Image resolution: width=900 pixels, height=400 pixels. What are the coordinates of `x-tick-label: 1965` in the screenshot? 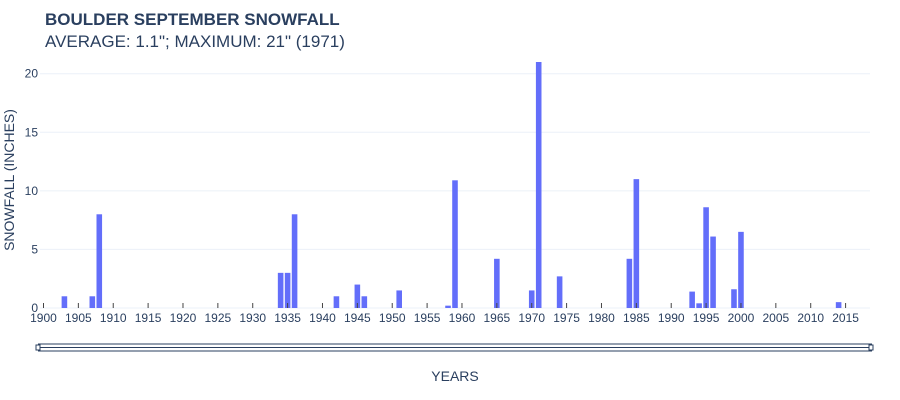 It's located at (496, 318).